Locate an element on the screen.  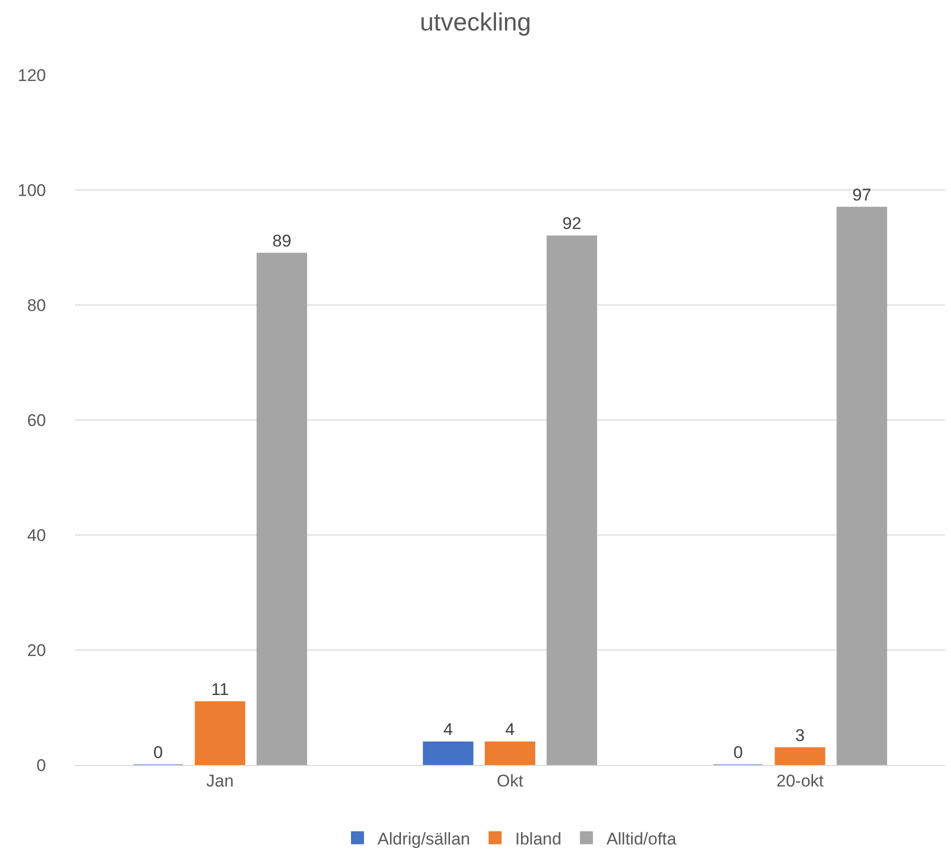
x-tick-label: Okt is located at coordinates (510, 780).